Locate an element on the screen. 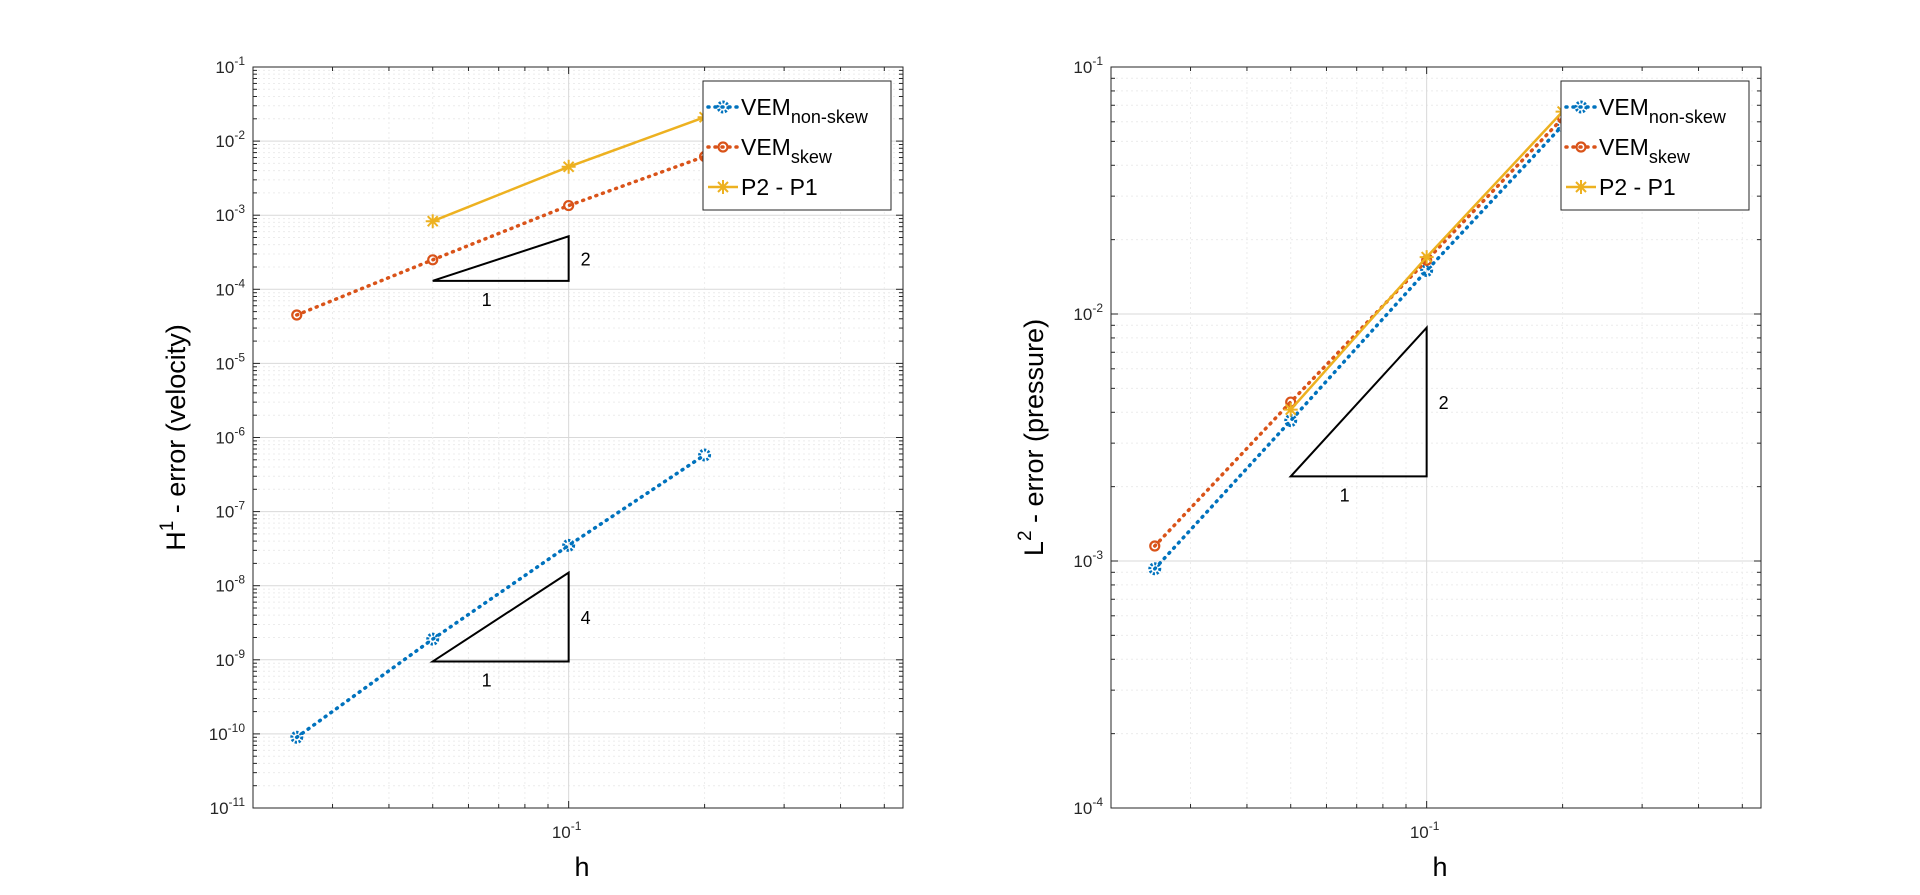  y-tick-label: 10⁻⁹ is located at coordinates (230, 658).